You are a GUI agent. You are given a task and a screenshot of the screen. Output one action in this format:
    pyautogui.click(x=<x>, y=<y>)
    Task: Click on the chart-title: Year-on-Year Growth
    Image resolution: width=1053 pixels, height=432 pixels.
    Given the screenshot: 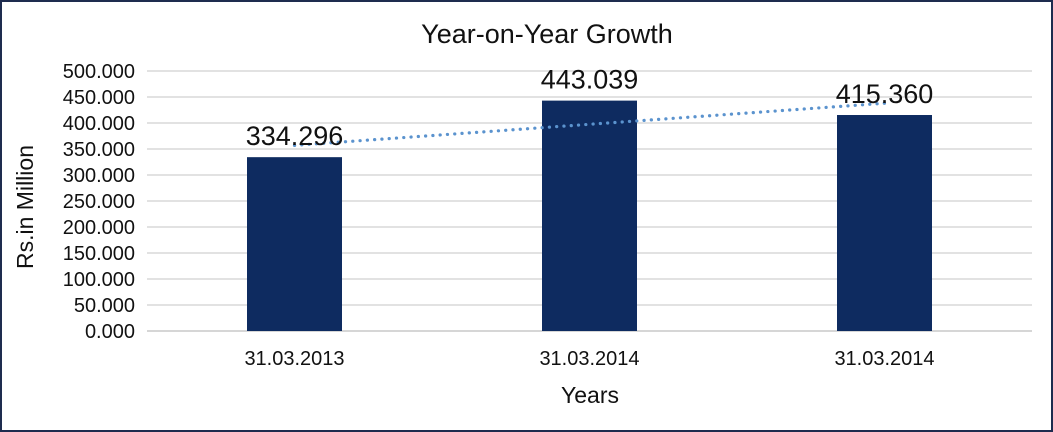 What is the action you would take?
    pyautogui.click(x=547, y=34)
    